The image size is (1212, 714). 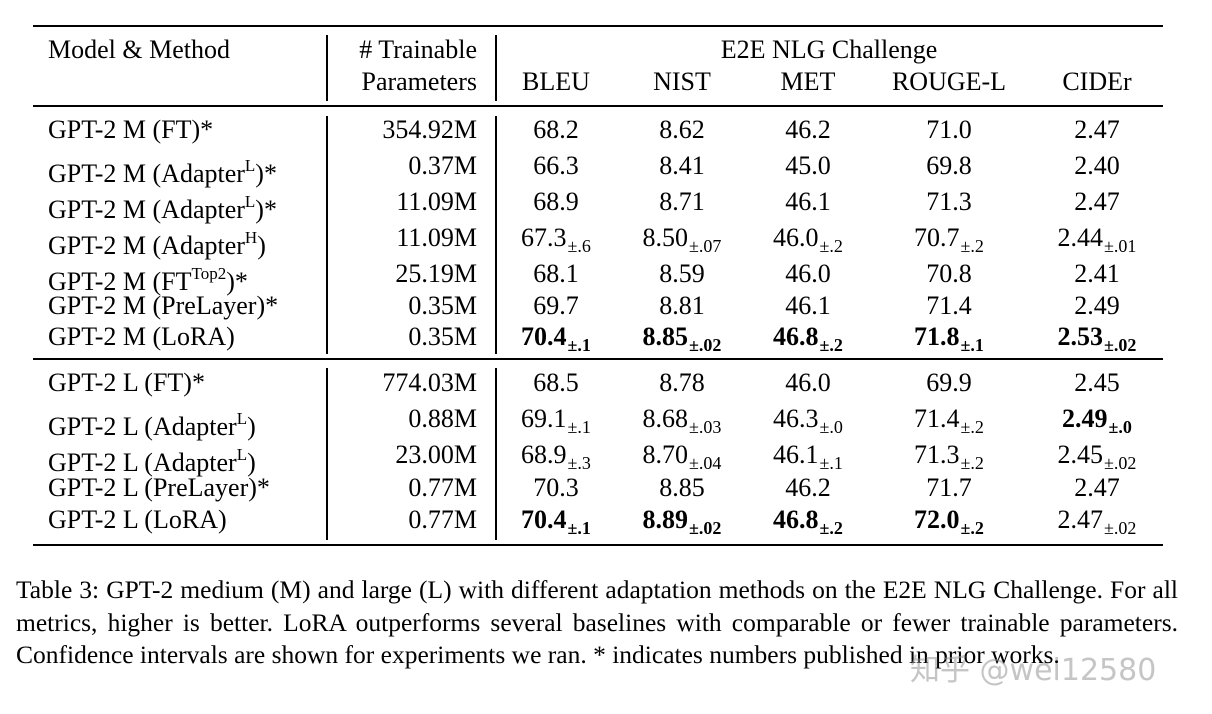 What do you see at coordinates (796, 418) in the screenshot?
I see `cell-value: 46.3` at bounding box center [796, 418].